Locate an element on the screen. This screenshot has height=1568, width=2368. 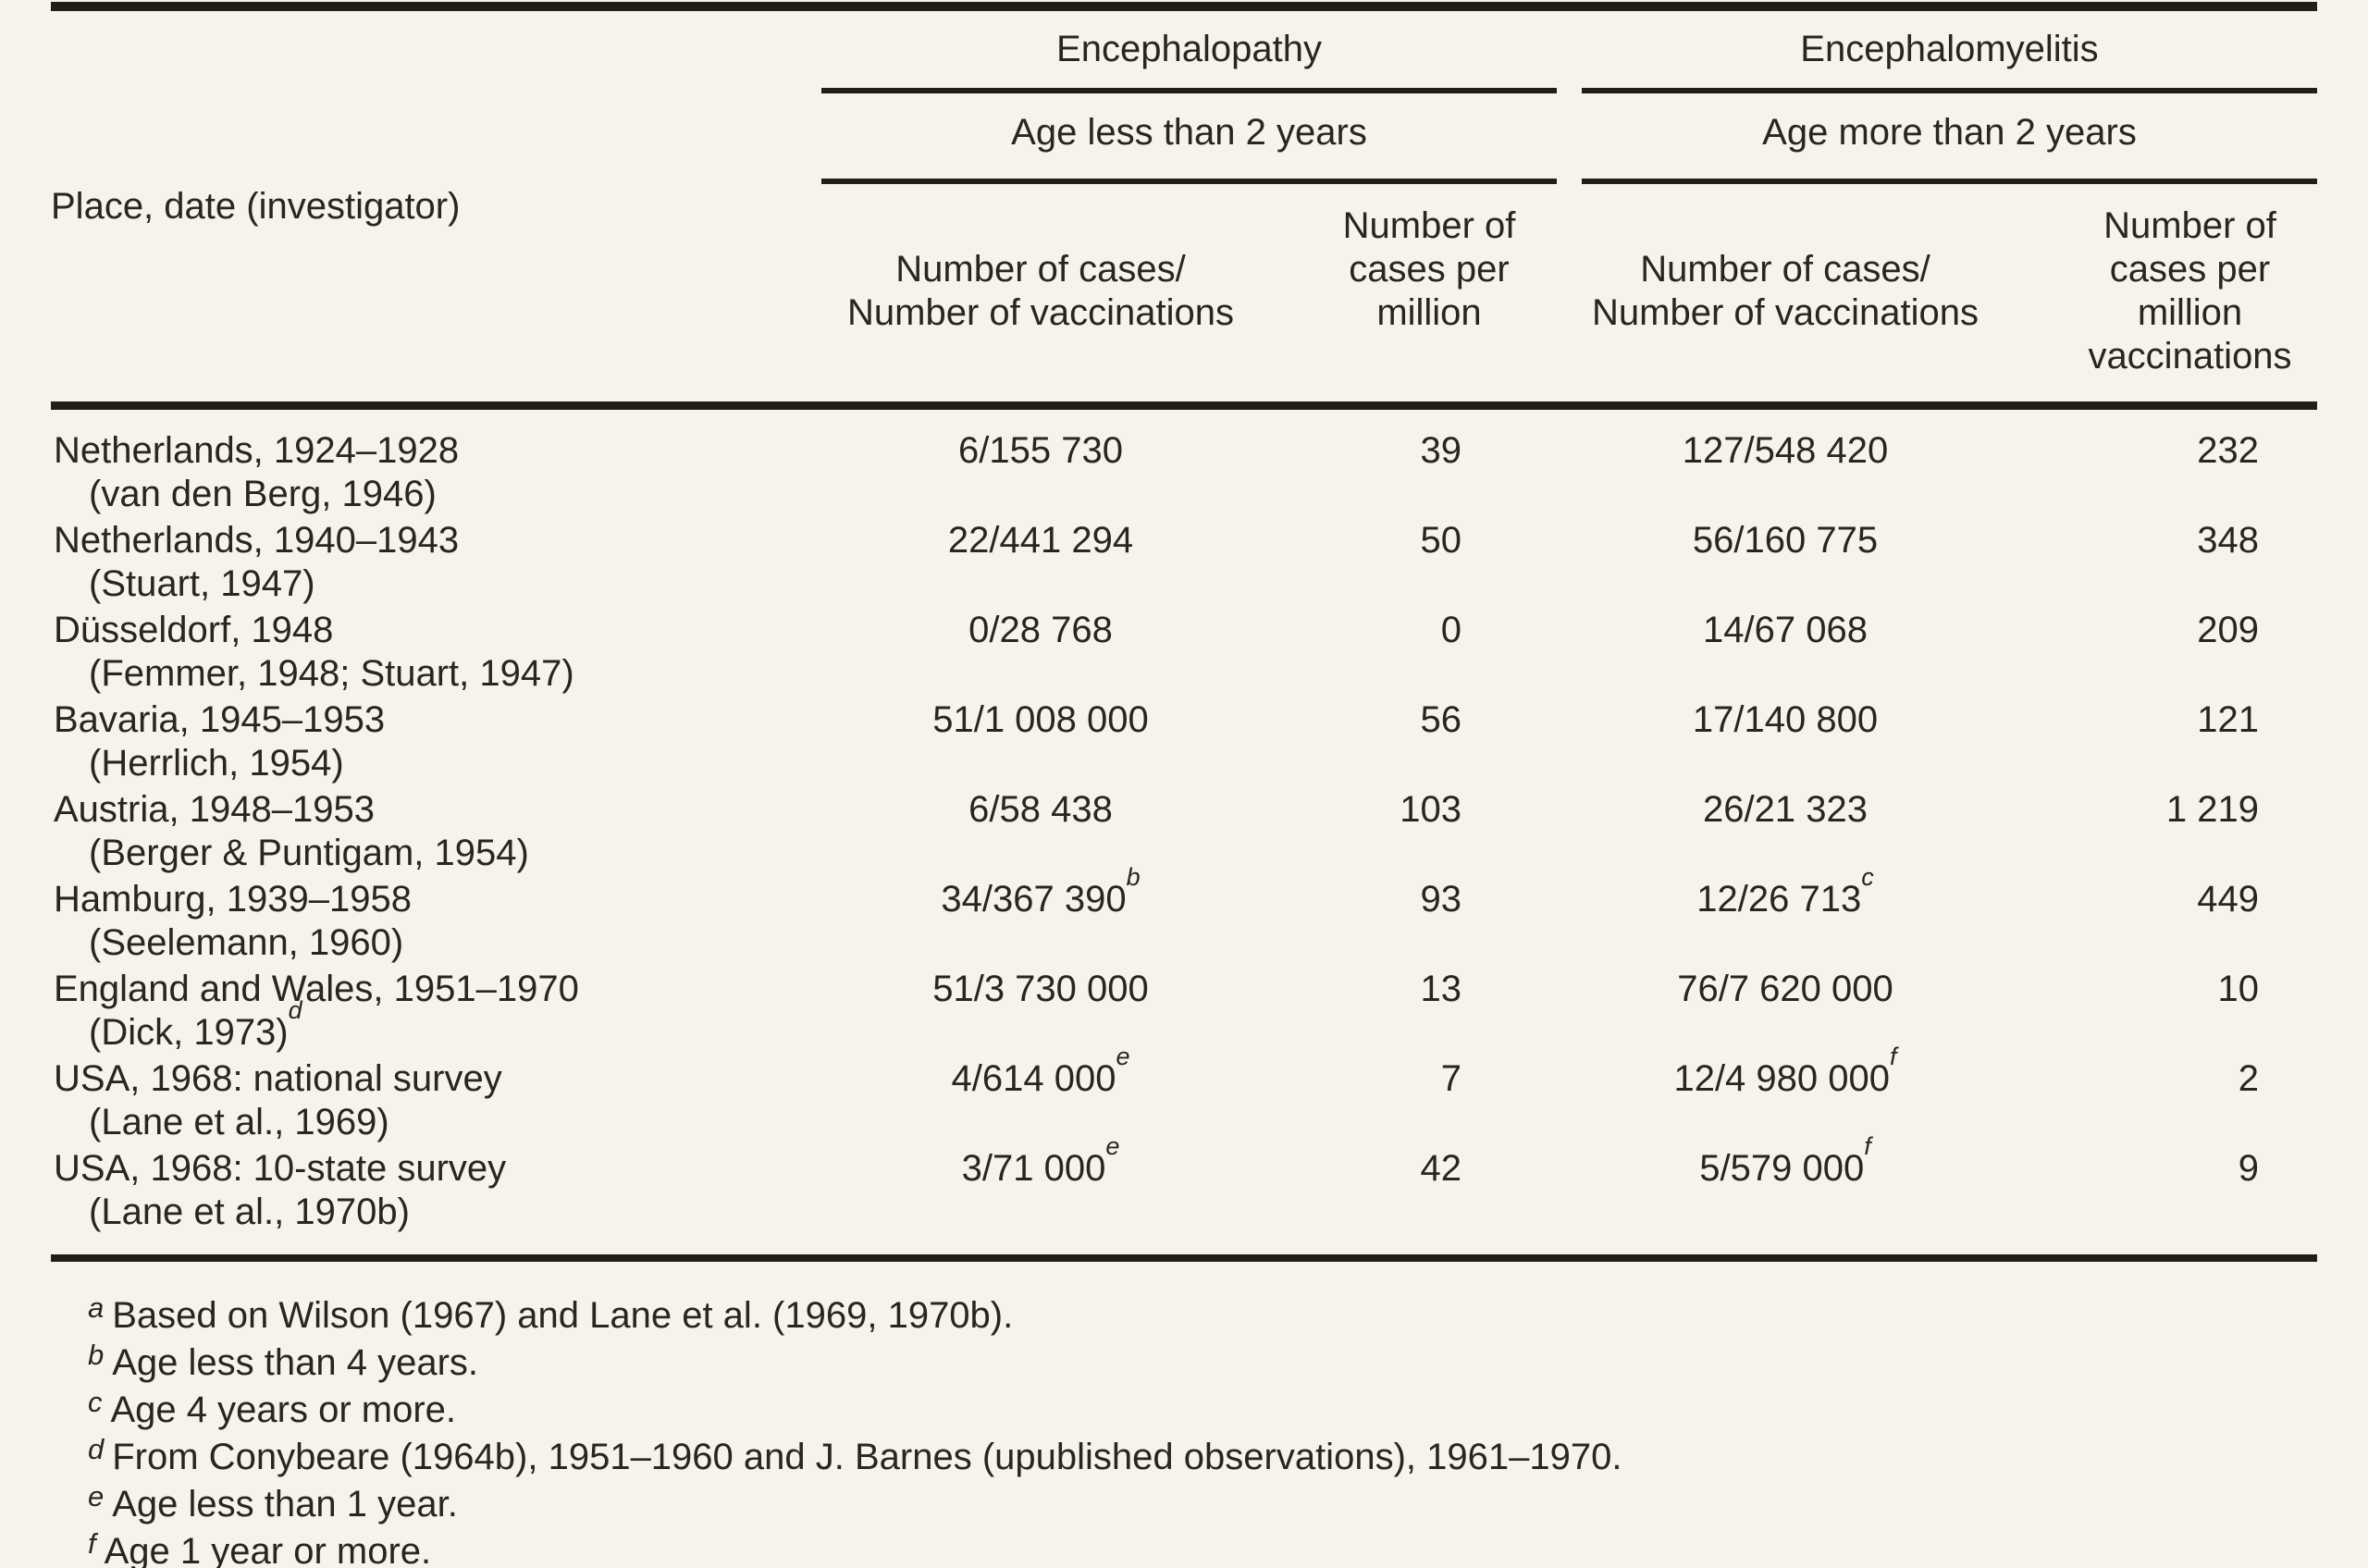
investigator-text: (Seelemann, 1960) is located at coordinates (247, 942).